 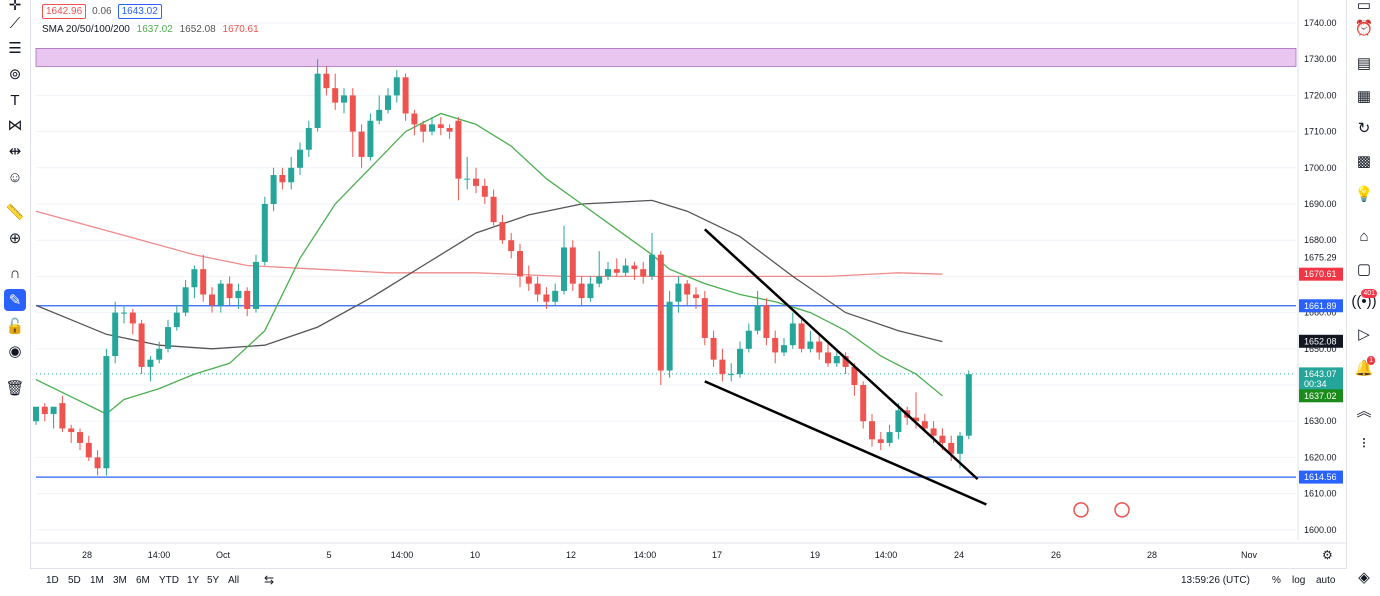 I want to click on price-tick-label: 1710.00, so click(x=1320, y=132).